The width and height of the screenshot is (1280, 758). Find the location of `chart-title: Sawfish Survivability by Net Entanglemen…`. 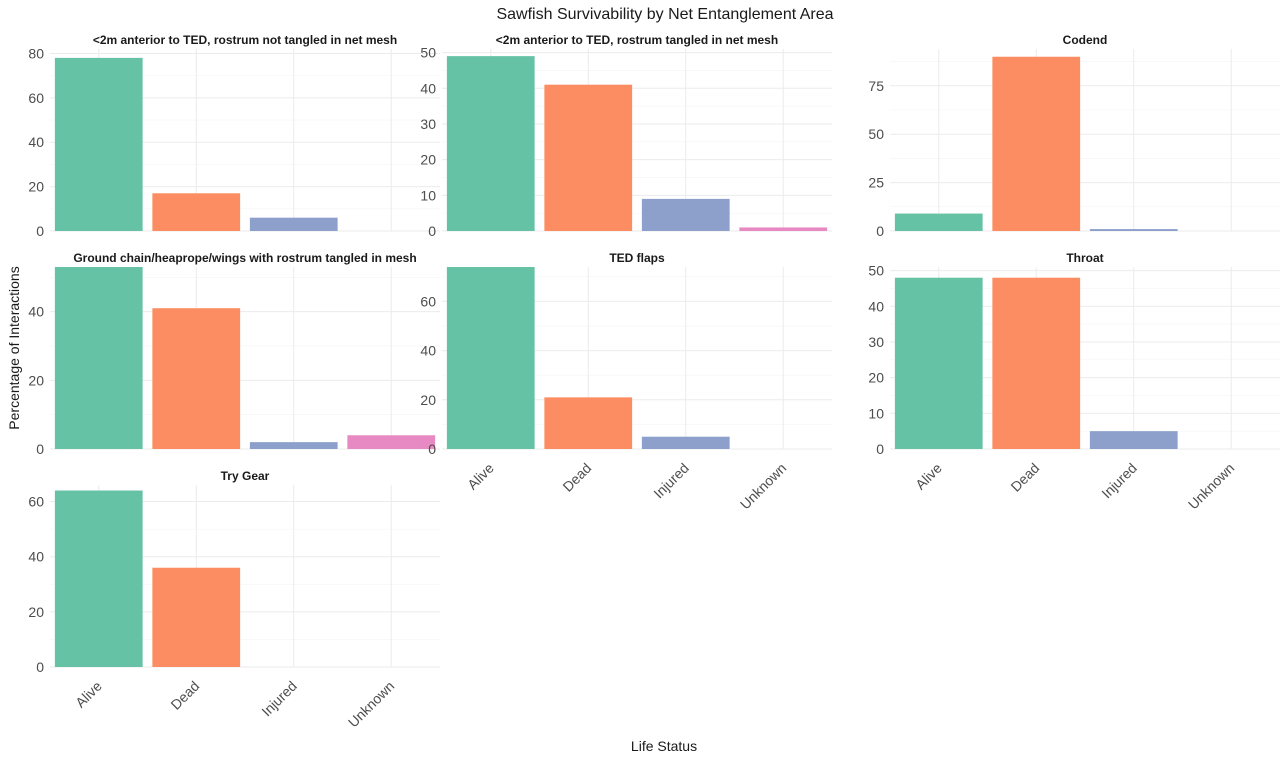

chart-title: Sawfish Survivability by Net Entanglemen… is located at coordinates (664, 14).